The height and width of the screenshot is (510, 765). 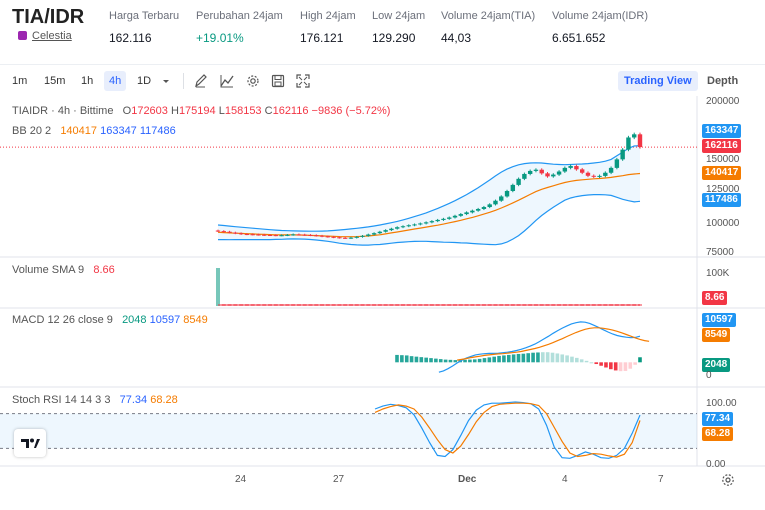 I want to click on price-tick: 200000, so click(x=723, y=101).